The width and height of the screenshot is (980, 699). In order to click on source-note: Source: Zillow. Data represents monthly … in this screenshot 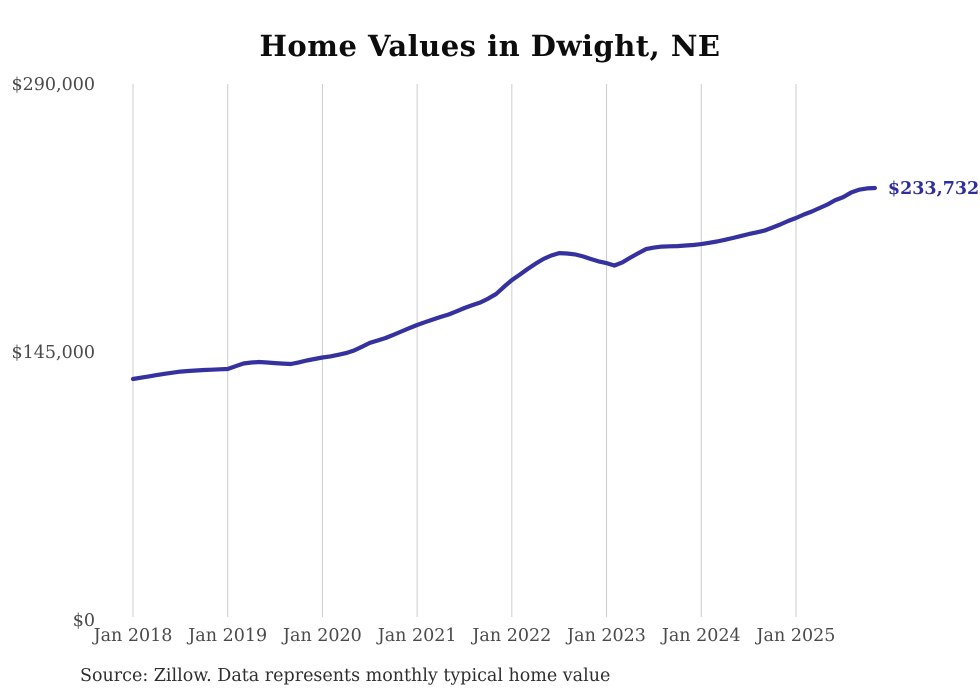, I will do `click(345, 676)`.